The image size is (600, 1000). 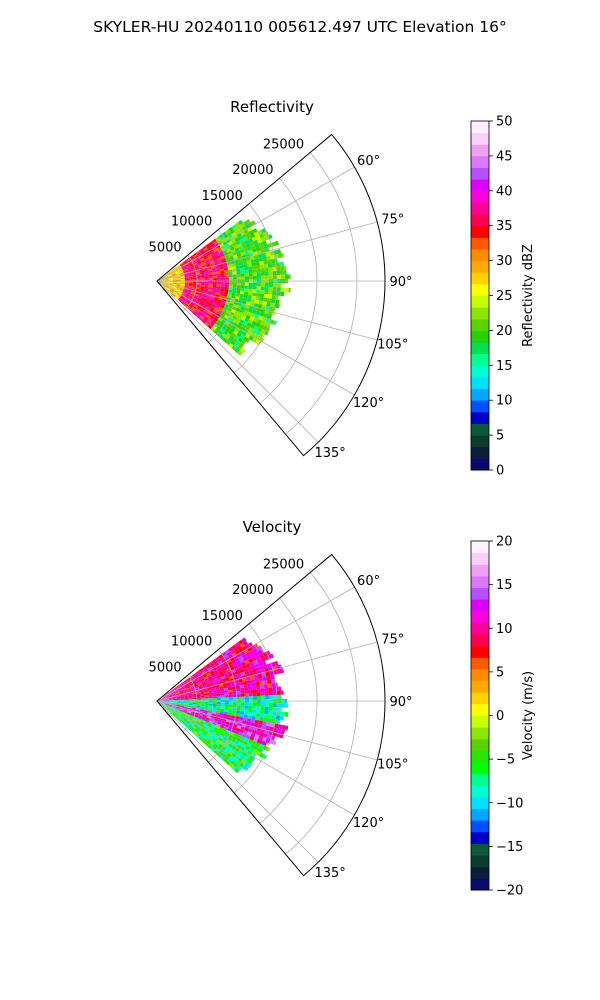 I want to click on range-ring, so click(x=288, y=710).